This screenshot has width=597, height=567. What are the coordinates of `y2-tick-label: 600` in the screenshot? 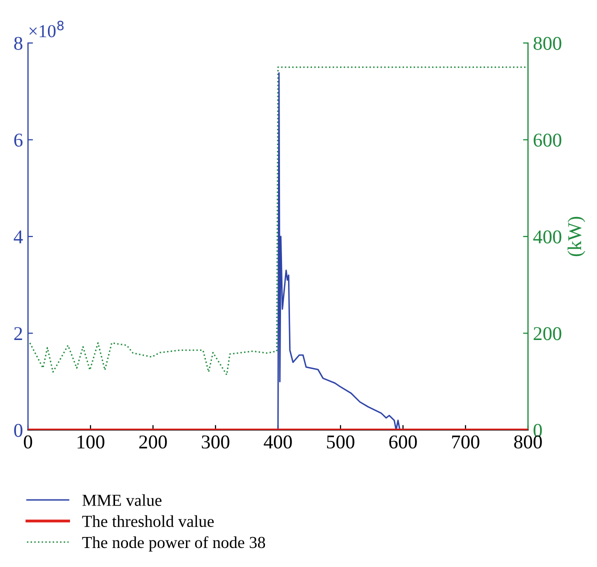 It's located at (548, 140).